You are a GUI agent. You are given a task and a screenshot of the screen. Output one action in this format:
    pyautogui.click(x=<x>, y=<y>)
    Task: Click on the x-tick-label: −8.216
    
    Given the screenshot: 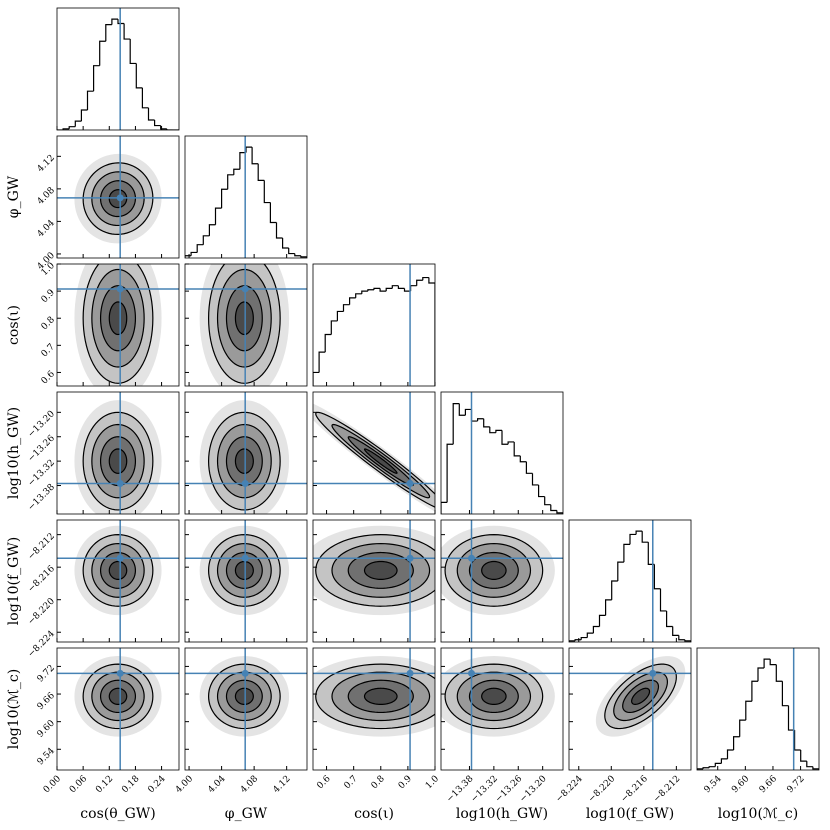 What is the action you would take?
    pyautogui.click(x=634, y=789)
    